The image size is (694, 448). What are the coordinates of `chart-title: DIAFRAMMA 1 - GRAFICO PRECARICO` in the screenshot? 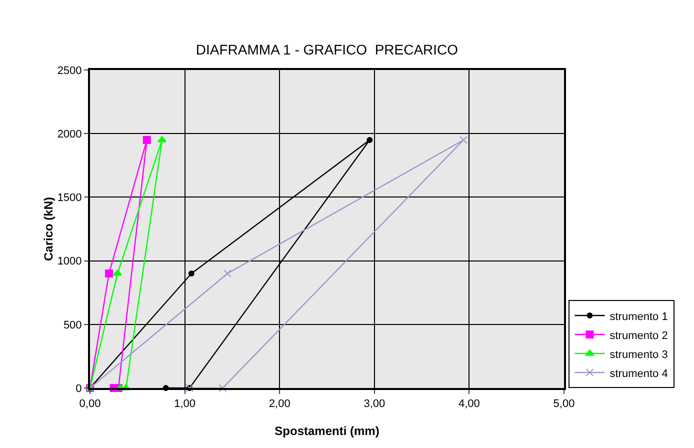 It's located at (327, 50).